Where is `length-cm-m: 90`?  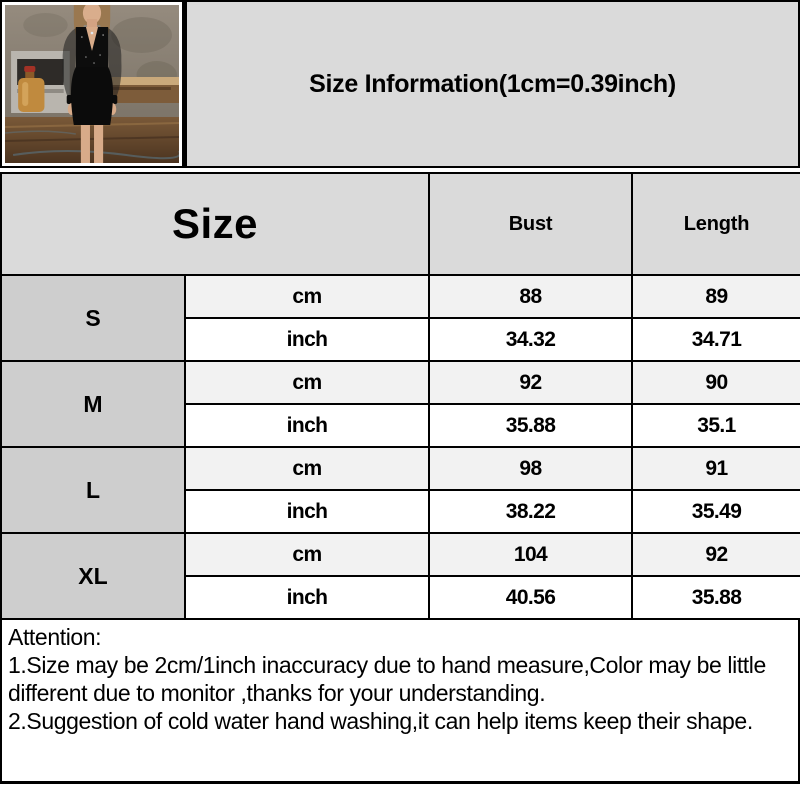 length-cm-m: 90 is located at coordinates (715, 382).